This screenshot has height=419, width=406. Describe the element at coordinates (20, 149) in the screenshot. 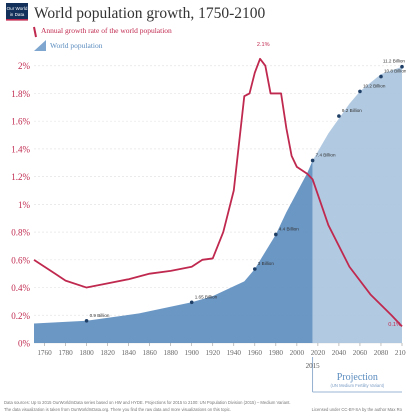

I see `y-tick-label: 1.4%` at that location.